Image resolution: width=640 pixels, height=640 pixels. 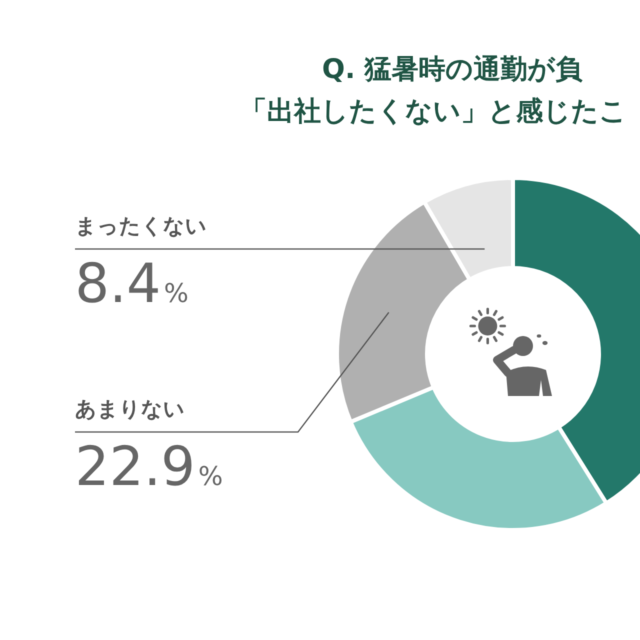 What do you see at coordinates (149, 466) in the screenshot?
I see `data-label: 22.9%` at bounding box center [149, 466].